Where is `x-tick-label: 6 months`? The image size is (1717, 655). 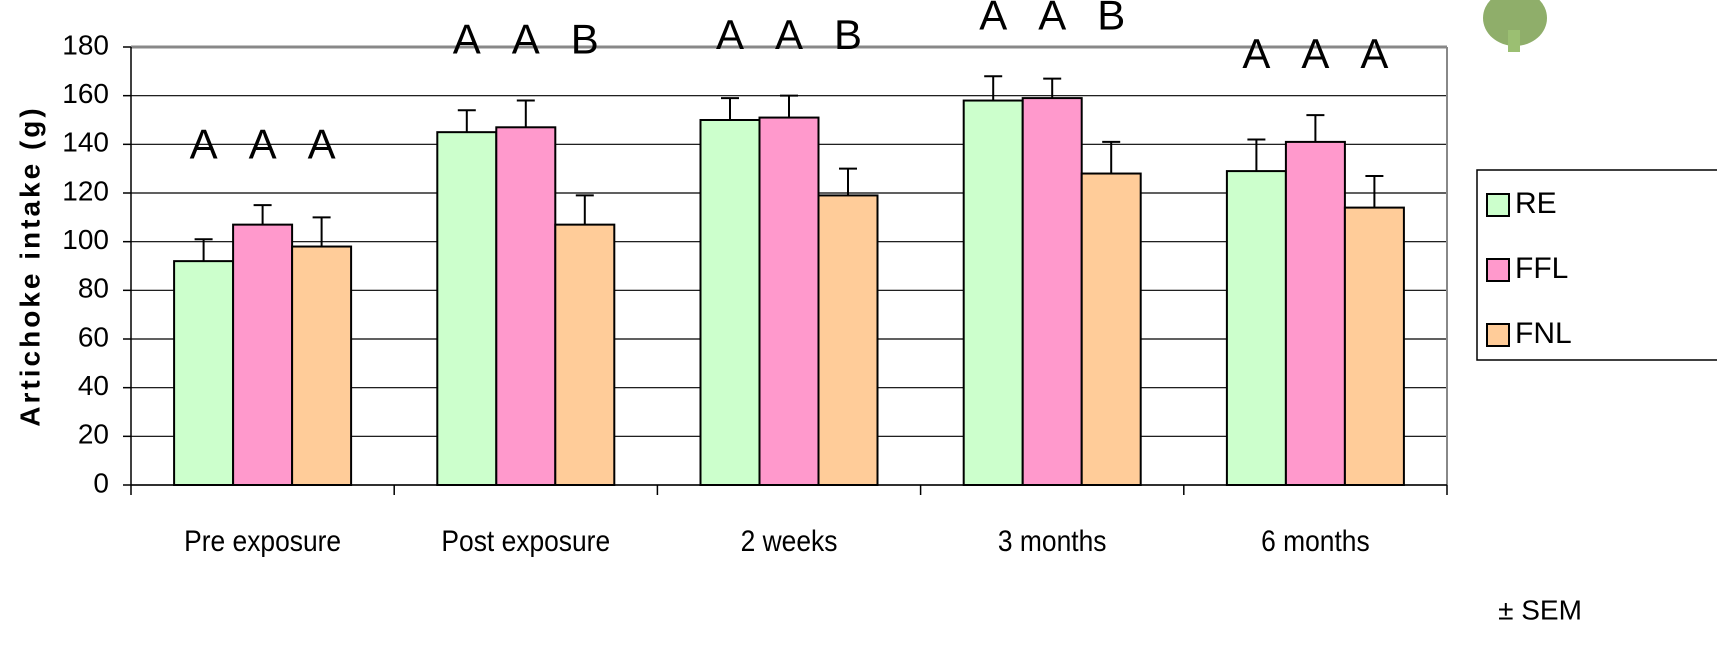 x-tick-label: 6 months is located at coordinates (1315, 540).